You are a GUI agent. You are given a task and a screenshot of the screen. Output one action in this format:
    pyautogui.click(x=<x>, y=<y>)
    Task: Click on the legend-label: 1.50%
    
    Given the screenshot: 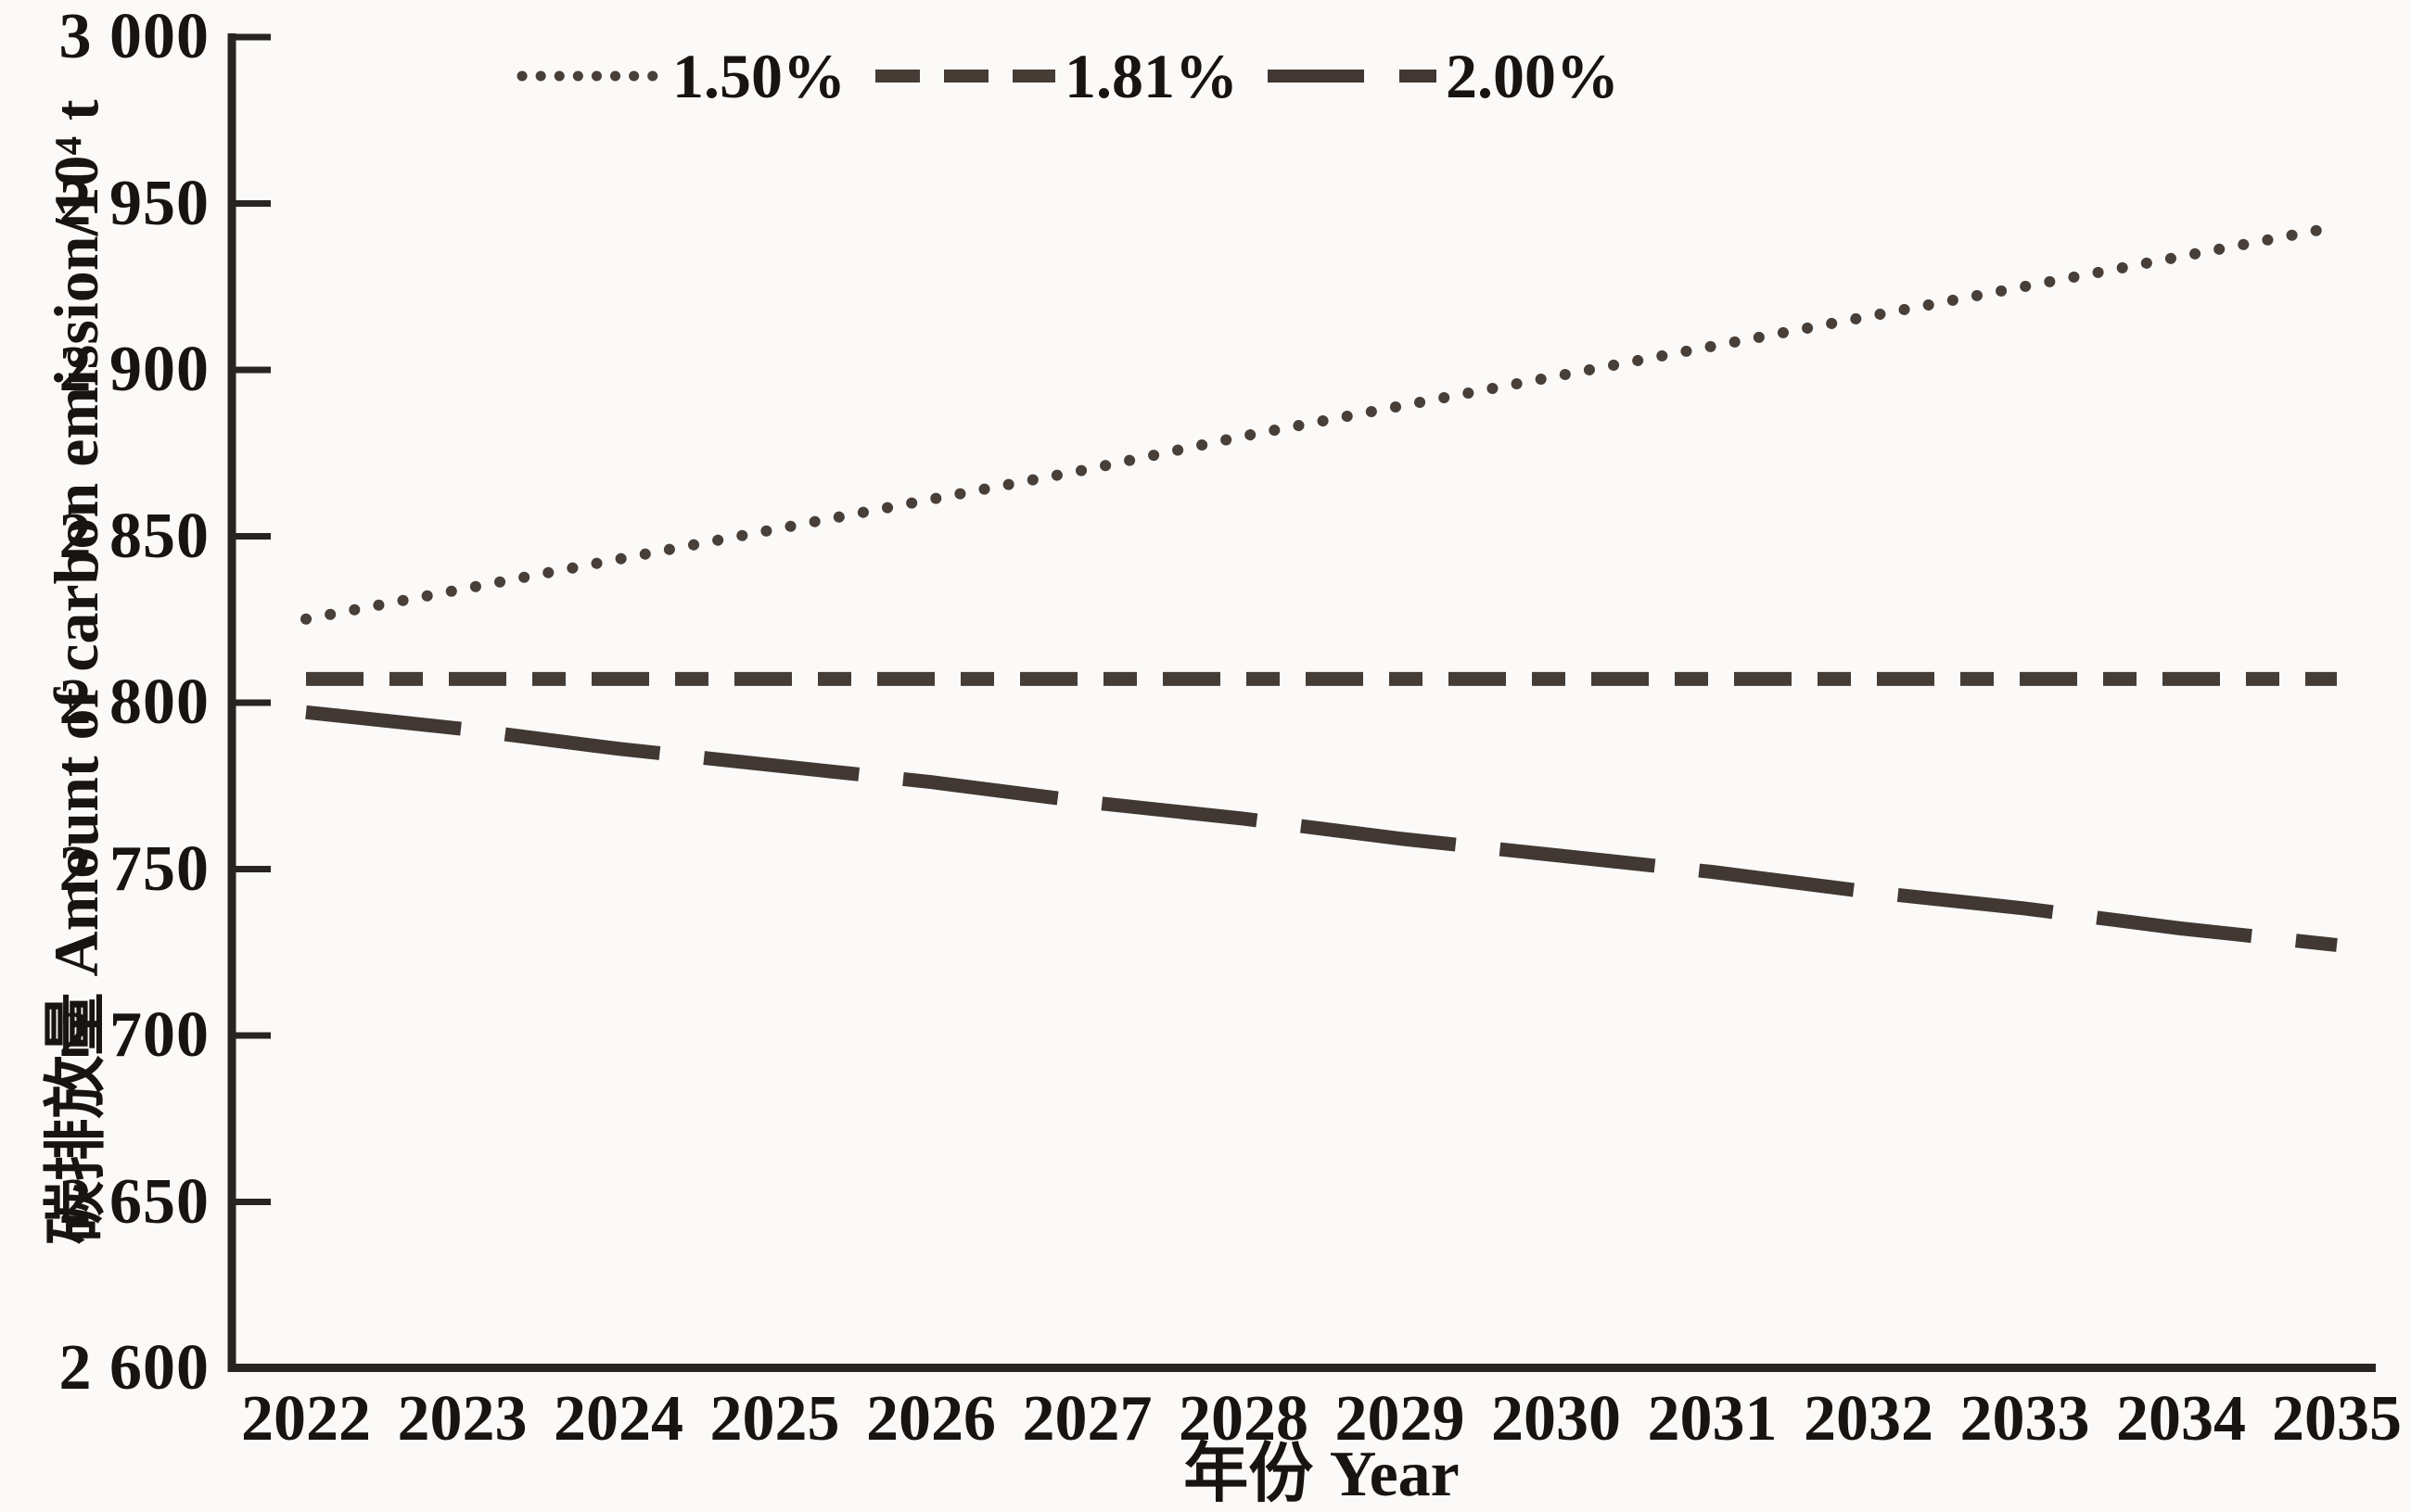 What is the action you would take?
    pyautogui.click(x=759, y=76)
    